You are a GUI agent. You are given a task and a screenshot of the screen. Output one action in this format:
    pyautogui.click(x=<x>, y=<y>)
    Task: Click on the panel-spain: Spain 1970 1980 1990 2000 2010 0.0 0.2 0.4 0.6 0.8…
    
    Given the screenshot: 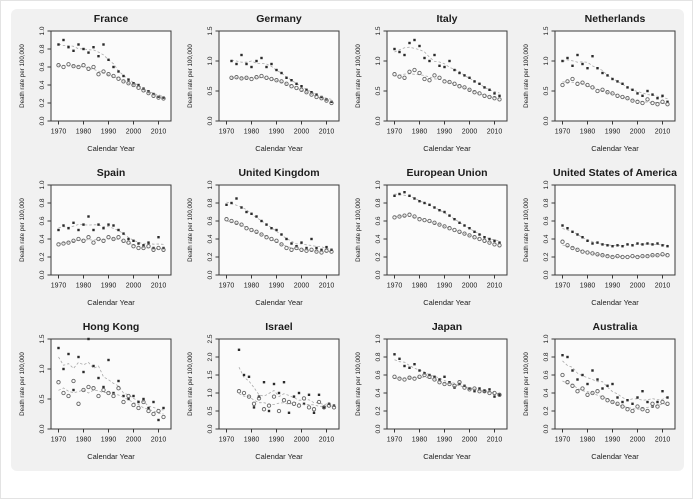 What is the action you would take?
    pyautogui.click(x=95, y=240)
    